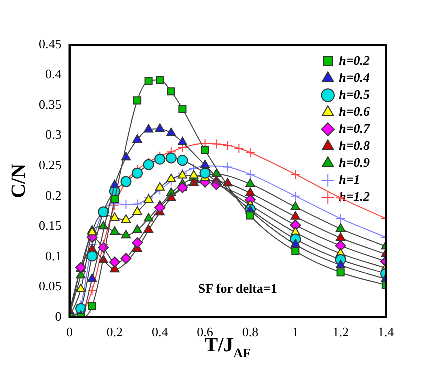  Describe the element at coordinates (349, 179) in the screenshot. I see `legend-label: h=1` at that location.